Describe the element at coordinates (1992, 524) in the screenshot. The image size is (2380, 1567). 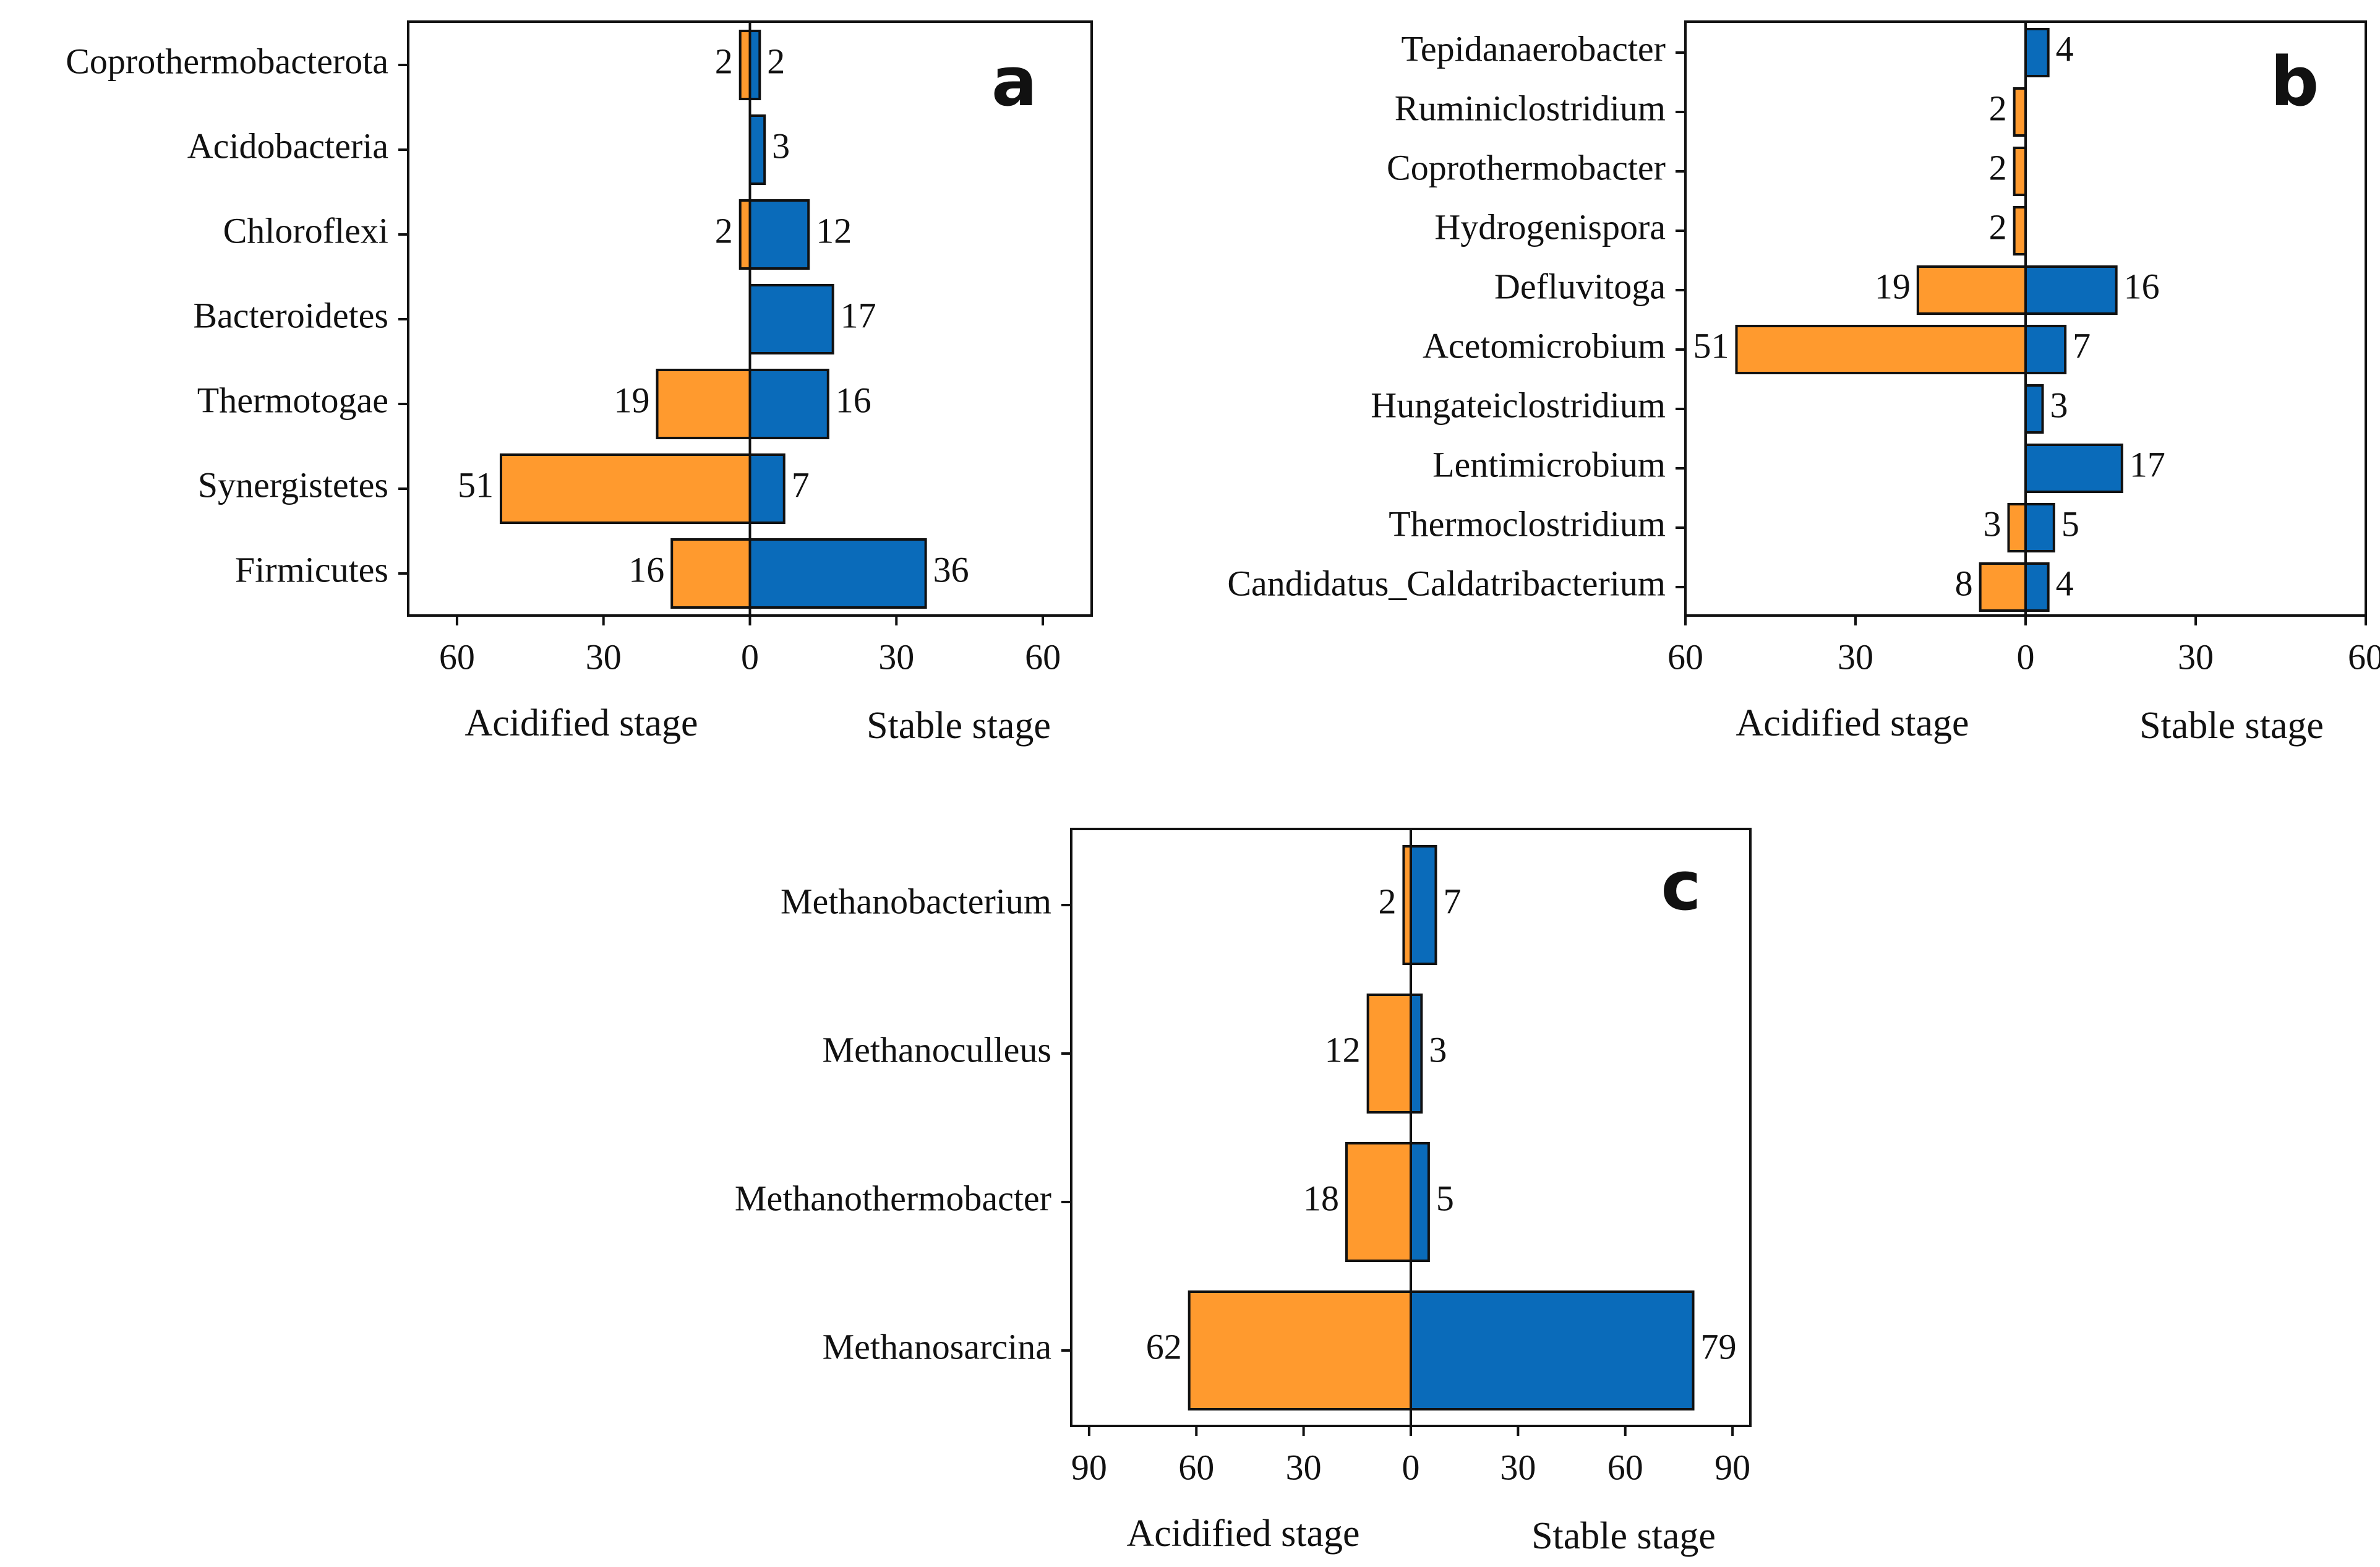
I see `acidified-value-label: 3` at that location.